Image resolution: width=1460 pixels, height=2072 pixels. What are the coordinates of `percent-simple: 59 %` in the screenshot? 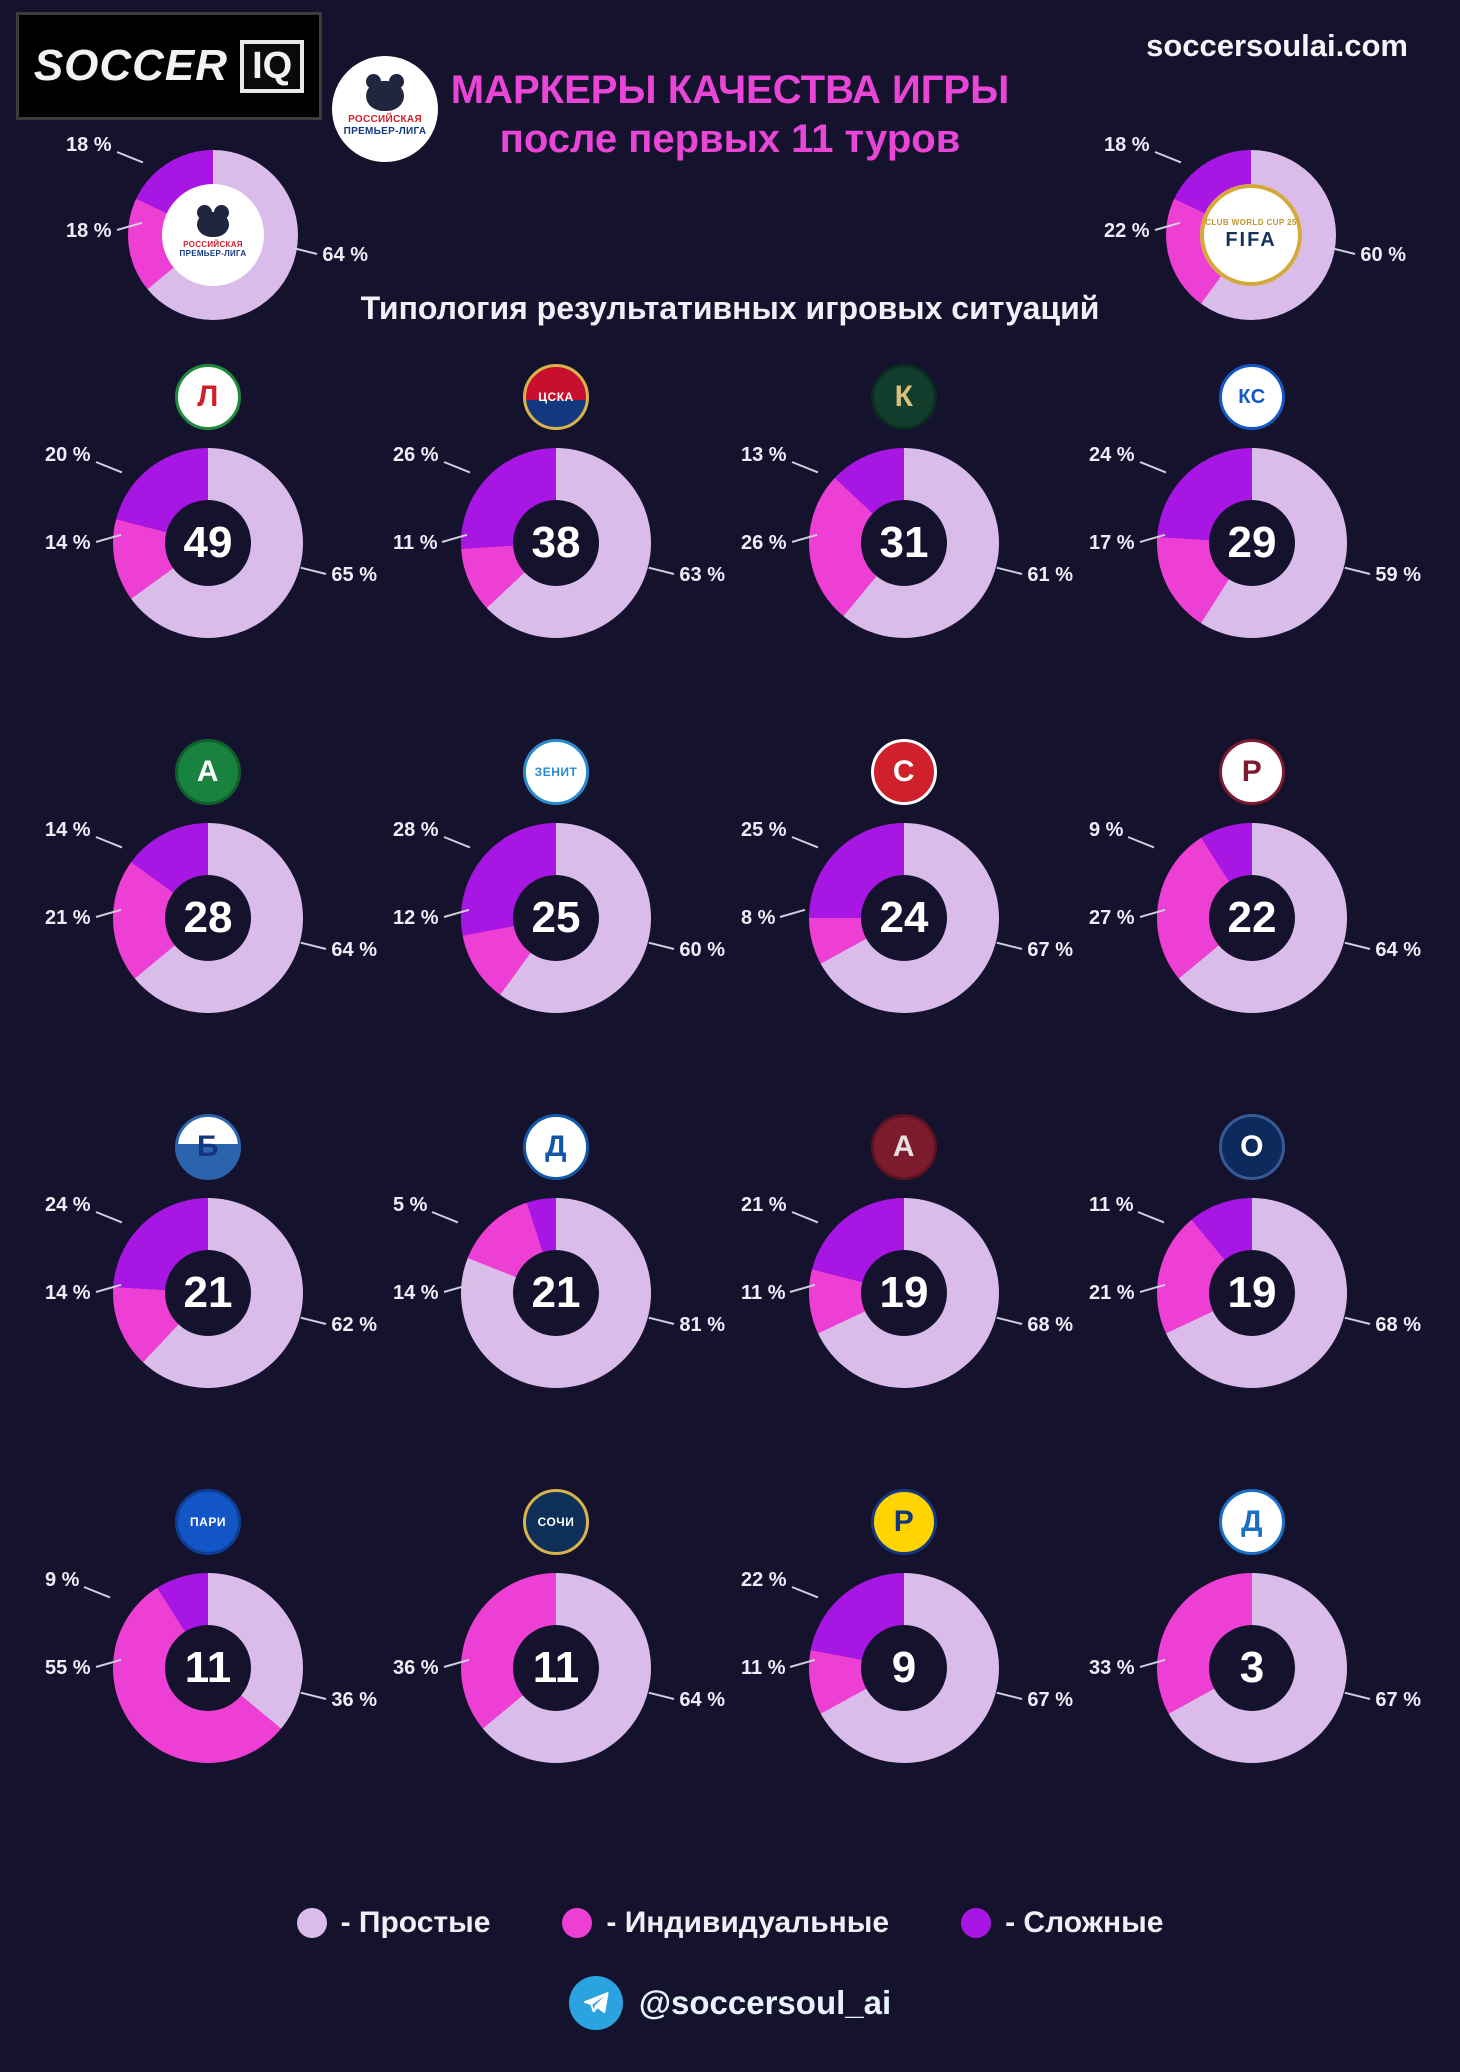 It's located at (1398, 575).